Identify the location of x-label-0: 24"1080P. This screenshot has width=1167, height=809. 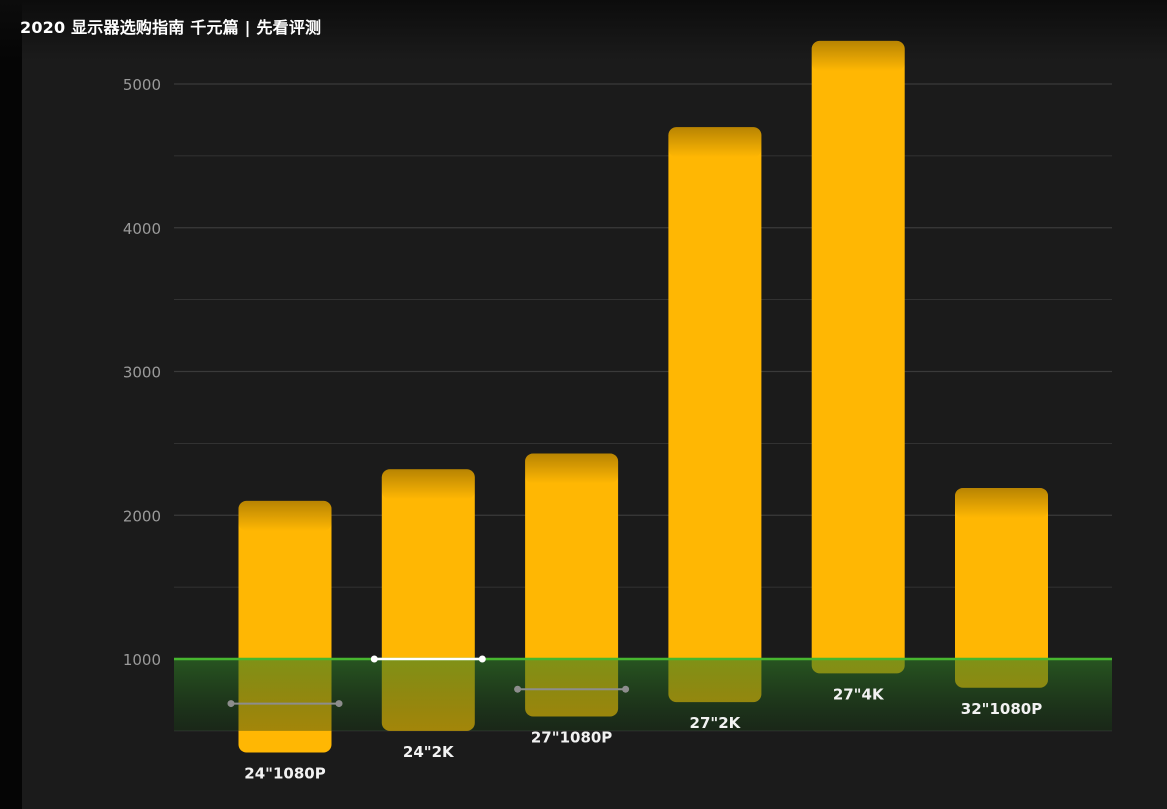
(284, 773).